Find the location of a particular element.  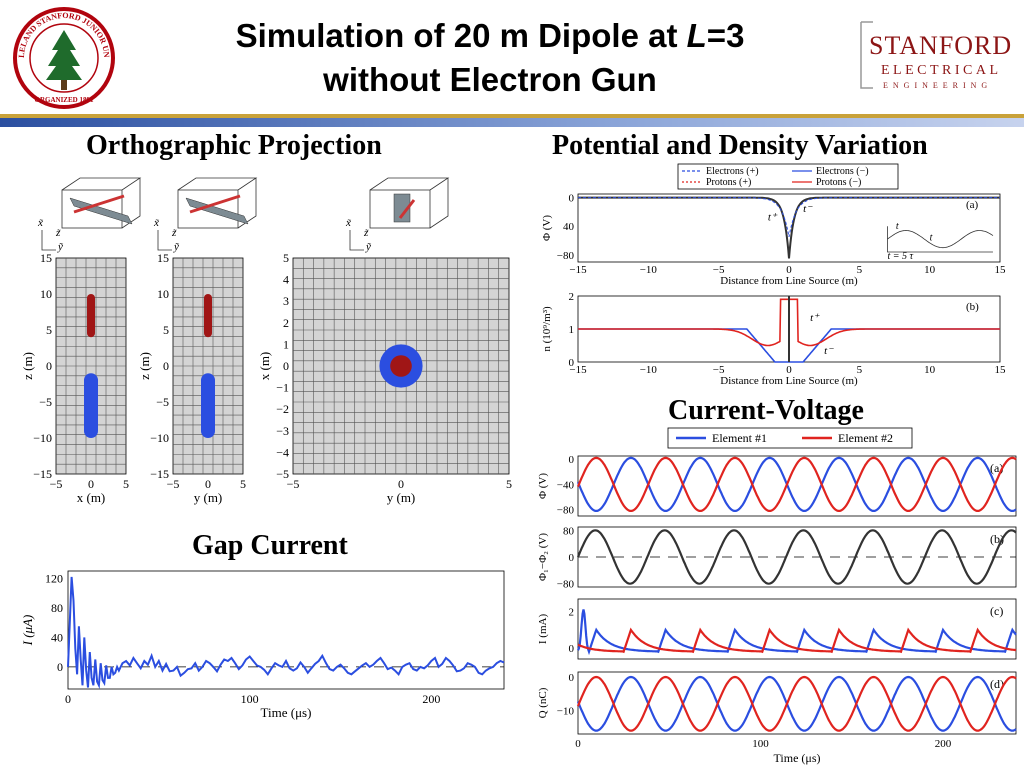

y-axis-label: I (mA) is located at coordinates (543, 629).